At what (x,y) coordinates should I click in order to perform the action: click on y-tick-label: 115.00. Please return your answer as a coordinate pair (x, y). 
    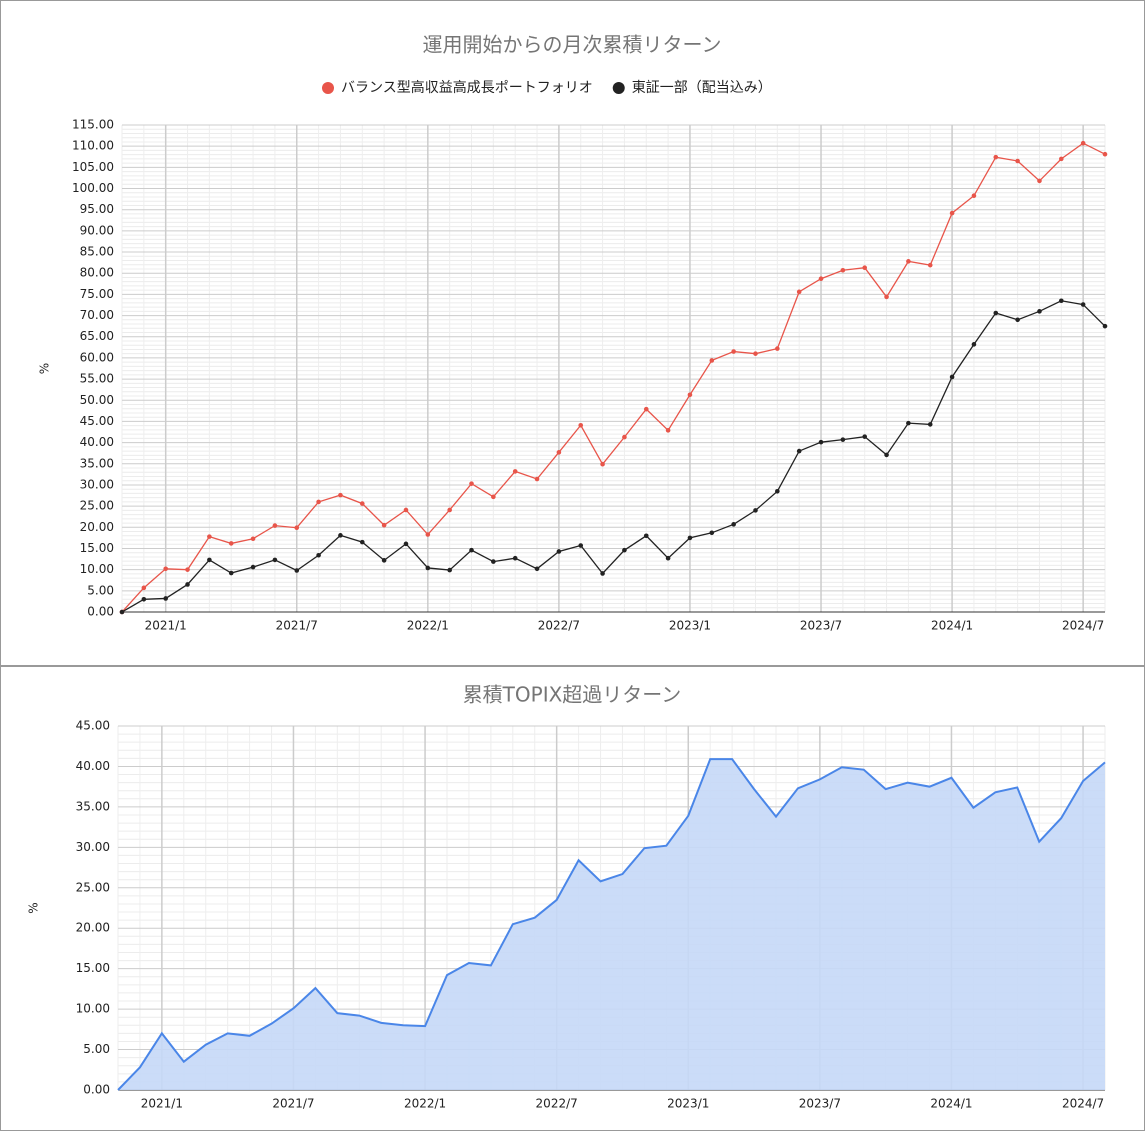
    Looking at the image, I should click on (93, 125).